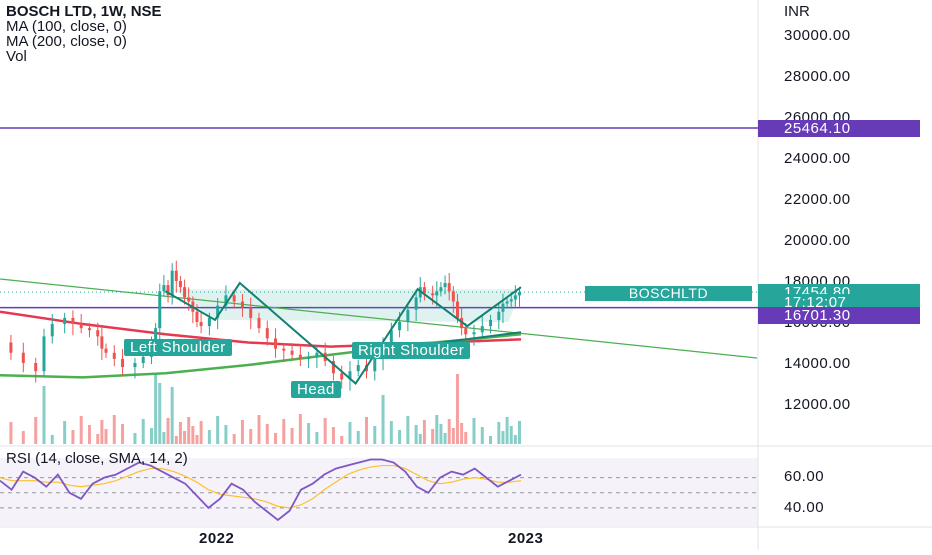 The height and width of the screenshot is (555, 932). What do you see at coordinates (804, 476) in the screenshot?
I see `rsi-tick: 60.00` at bounding box center [804, 476].